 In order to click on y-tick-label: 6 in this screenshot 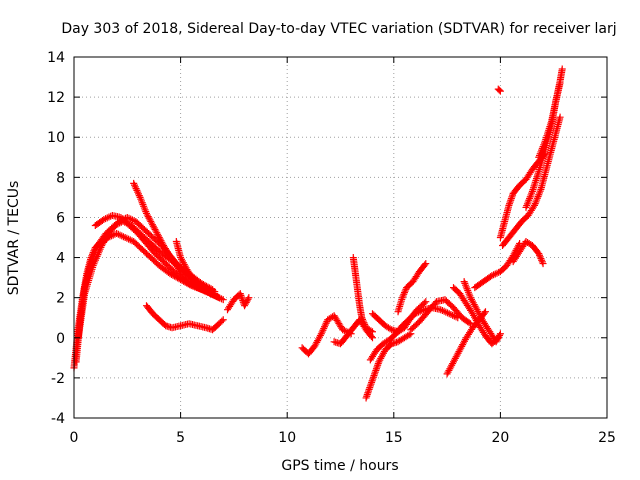, I will do `click(60, 218)`.